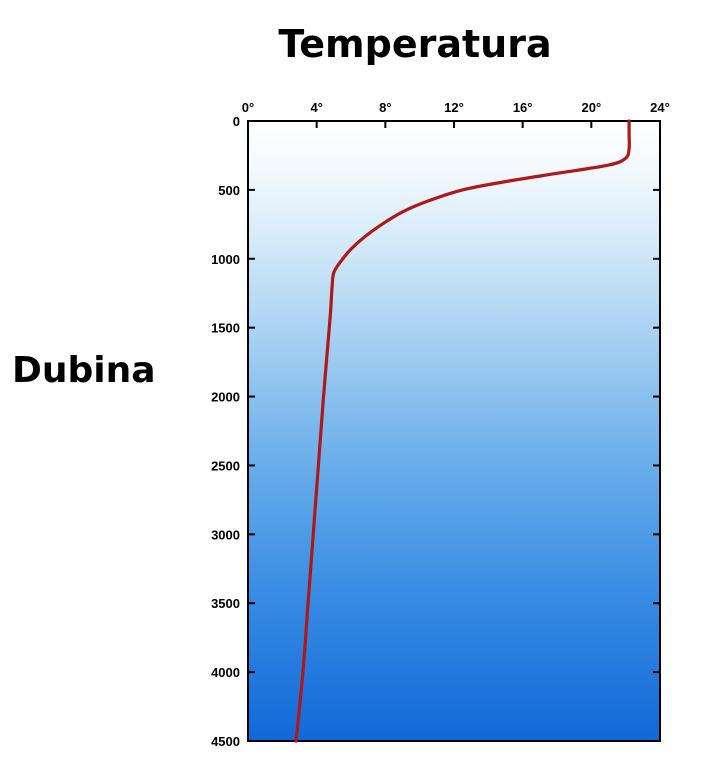 The image size is (727, 770). I want to click on y-tick-label: 3000, so click(225, 534).